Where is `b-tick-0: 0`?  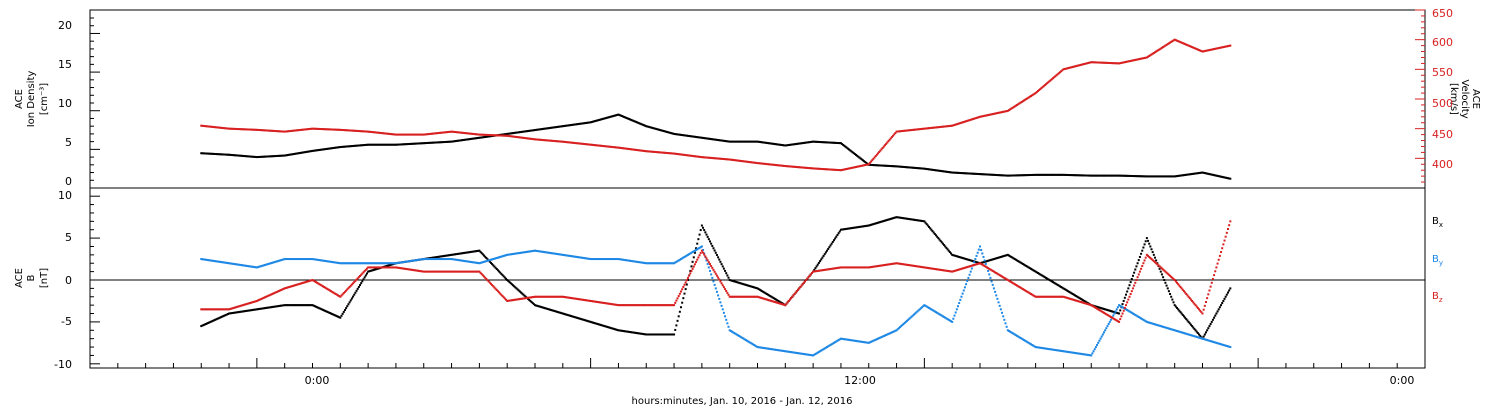 b-tick-0: 0 is located at coordinates (68, 280).